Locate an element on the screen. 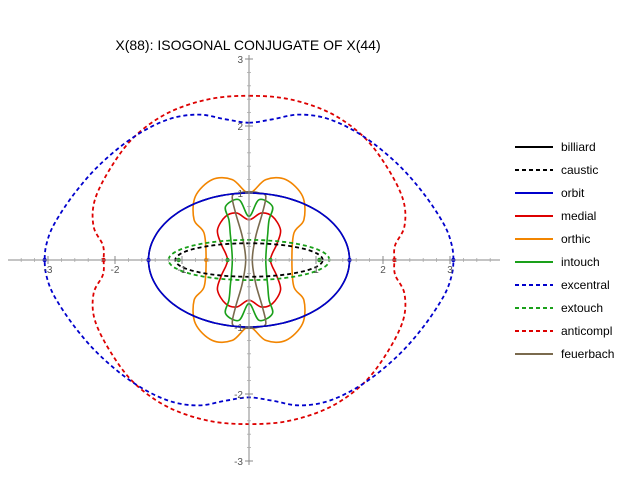 This screenshot has width=623, height=502. x-tick-label: 3 is located at coordinates (450, 270).